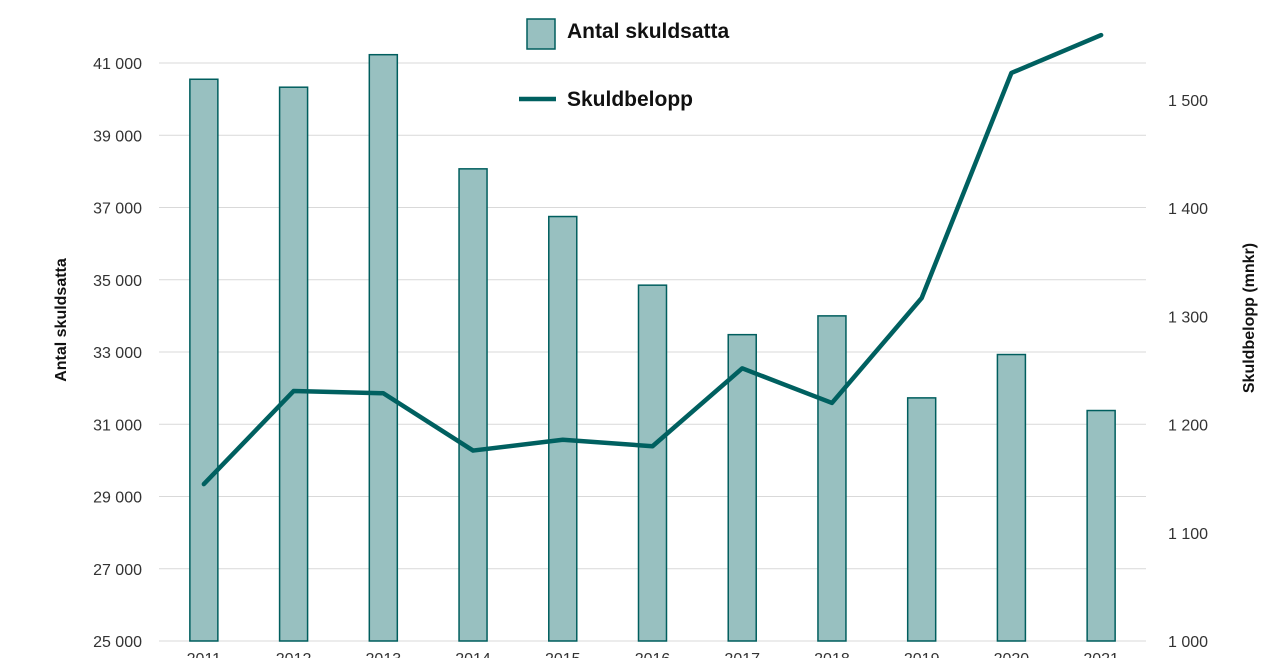 This screenshot has height=658, width=1280. Describe the element at coordinates (294, 654) in the screenshot. I see `x-tick-label: 2012` at that location.